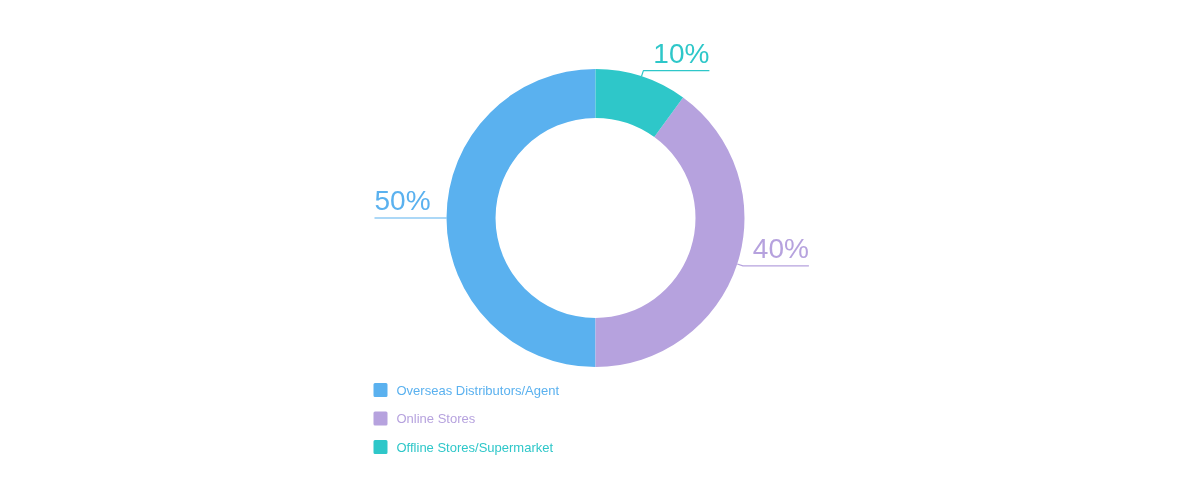 This screenshot has height=500, width=1180. Describe the element at coordinates (475, 447) in the screenshot. I see `legend-label: Offline Stores/Supermarket` at that location.